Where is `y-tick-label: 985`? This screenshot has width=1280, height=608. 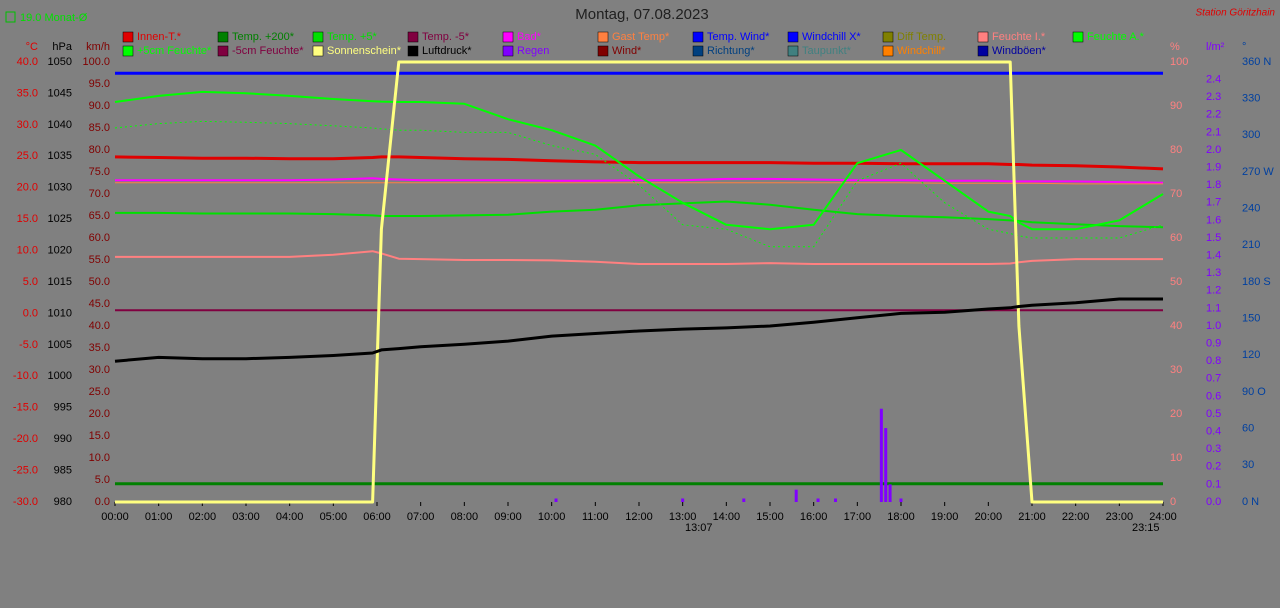
y-tick-label: 985 is located at coordinates (63, 470).